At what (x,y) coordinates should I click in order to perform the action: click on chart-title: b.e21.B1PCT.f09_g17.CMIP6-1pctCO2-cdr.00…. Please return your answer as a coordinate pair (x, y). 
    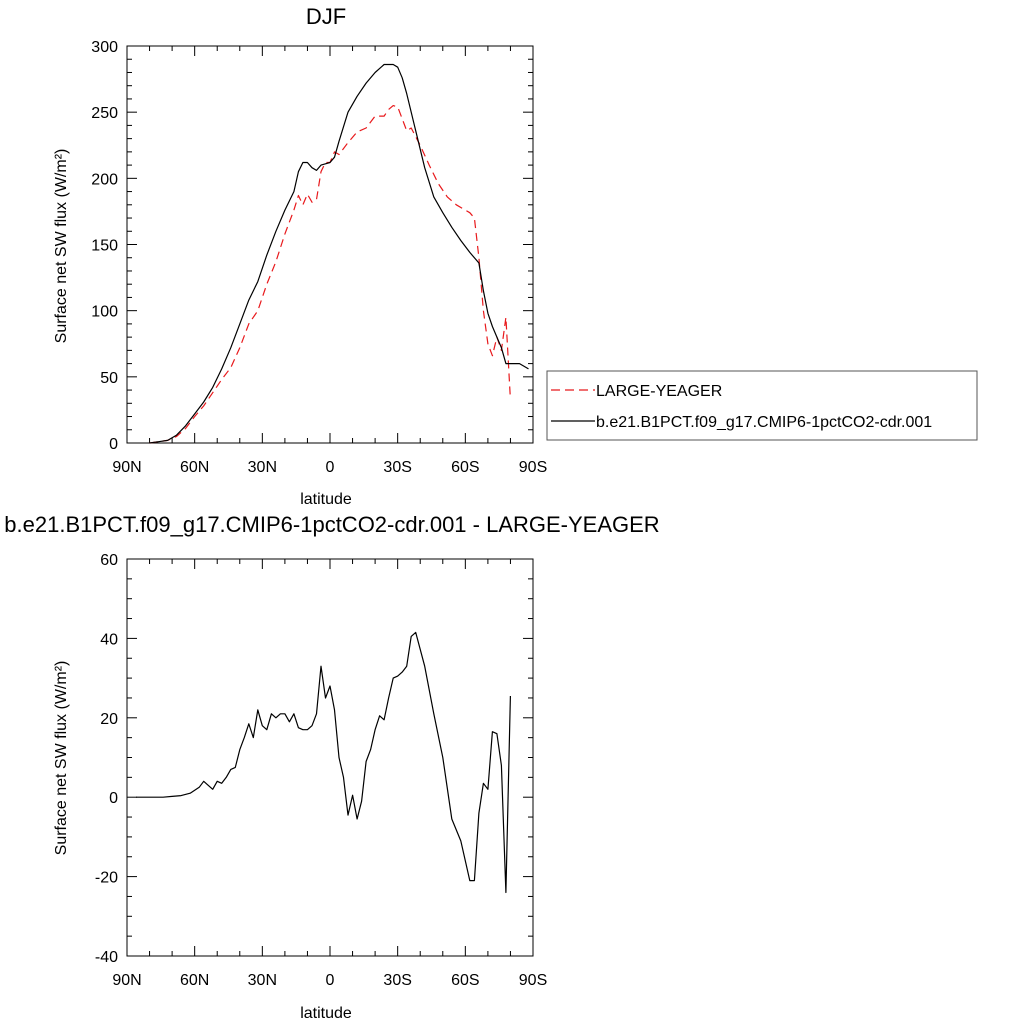
    Looking at the image, I should click on (331, 524).